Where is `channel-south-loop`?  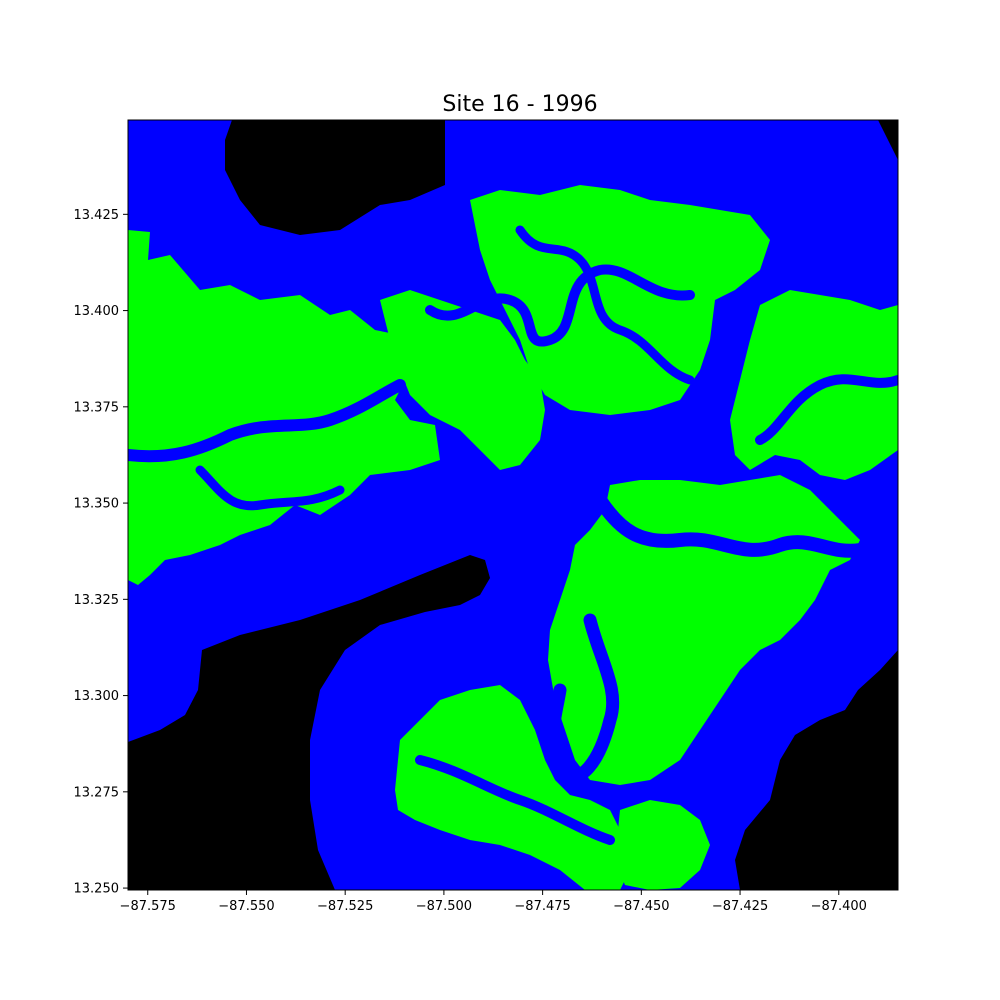 channel-south-loop is located at coordinates (582, 698).